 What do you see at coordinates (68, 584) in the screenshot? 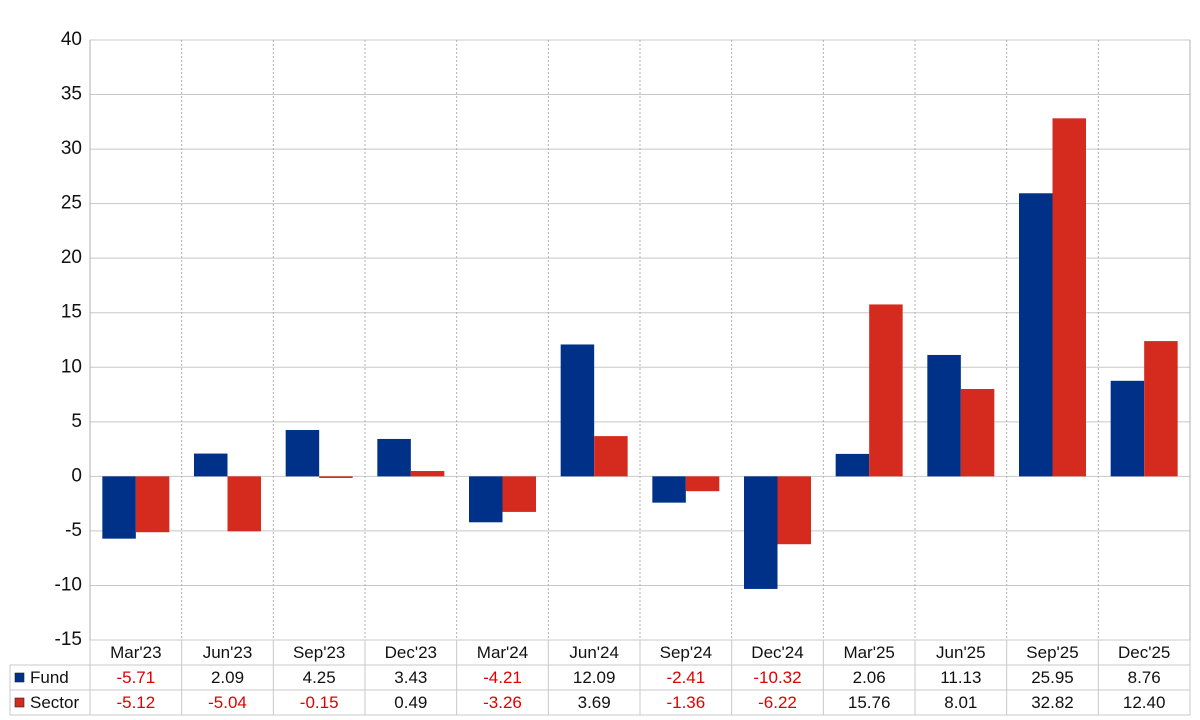
I see `y-tick-label: -10` at bounding box center [68, 584].